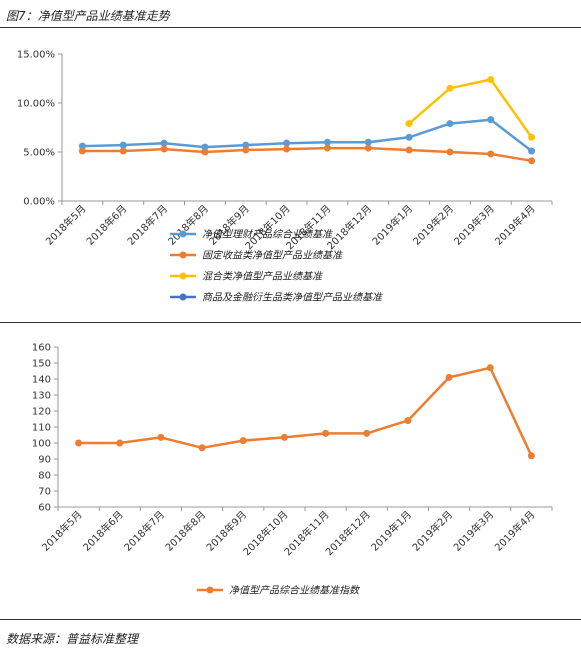 The image size is (581, 651). Describe the element at coordinates (290, 27) in the screenshot. I see `top-rule` at that location.